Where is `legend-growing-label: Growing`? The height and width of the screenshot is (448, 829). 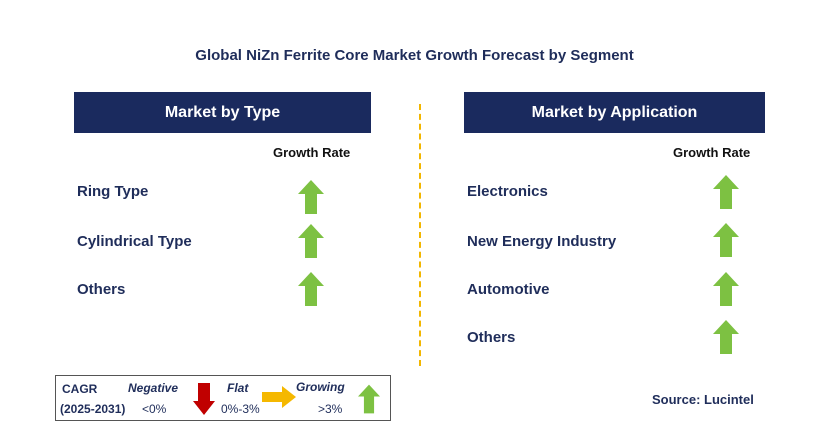
legend-growing-label: Growing is located at coordinates (320, 387).